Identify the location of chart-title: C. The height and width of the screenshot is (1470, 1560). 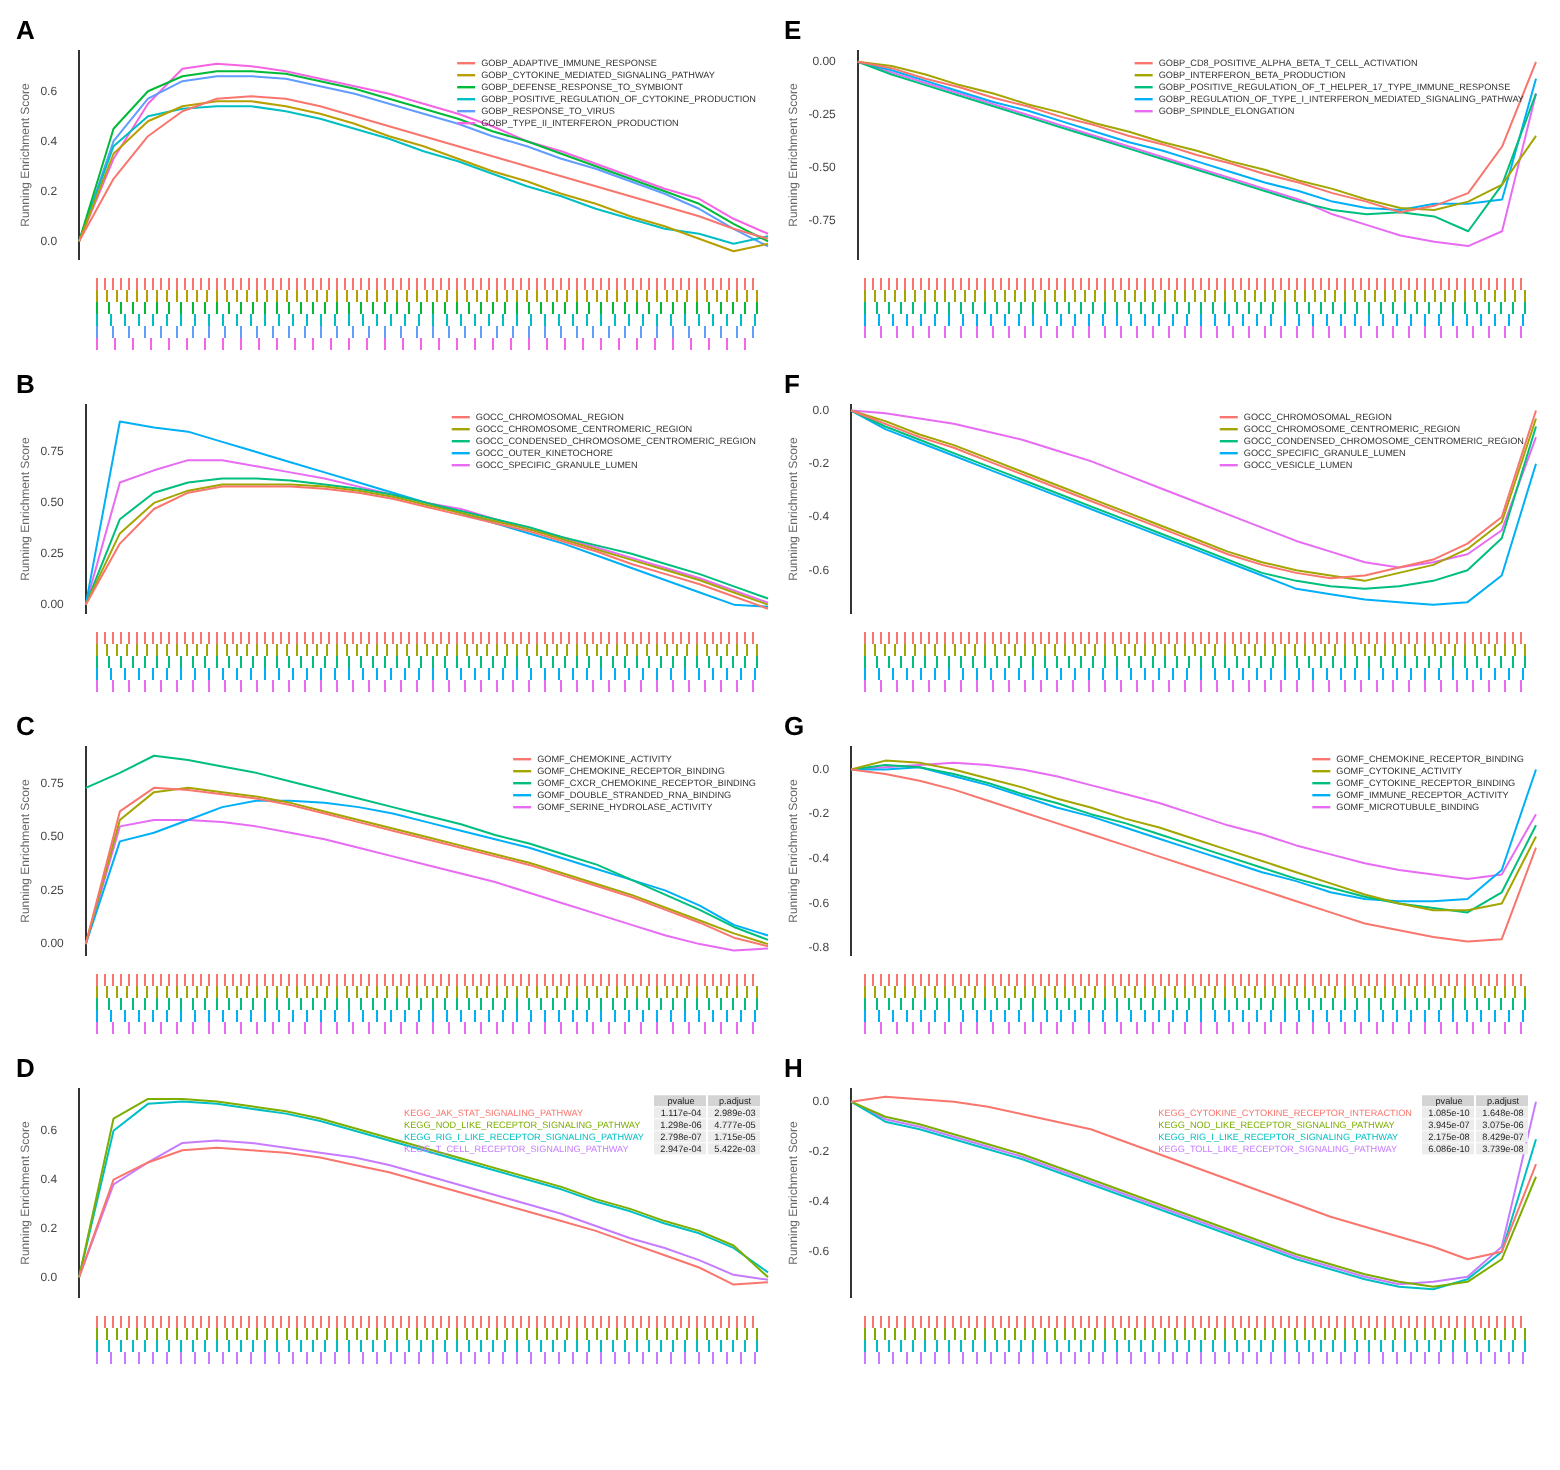
(26, 725).